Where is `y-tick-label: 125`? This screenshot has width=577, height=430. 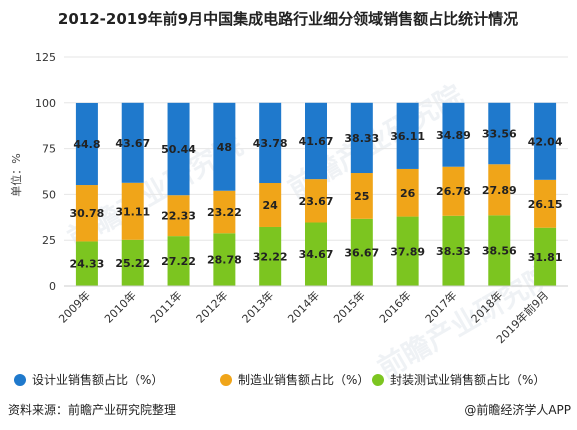
y-tick-label: 125 is located at coordinates (45, 57).